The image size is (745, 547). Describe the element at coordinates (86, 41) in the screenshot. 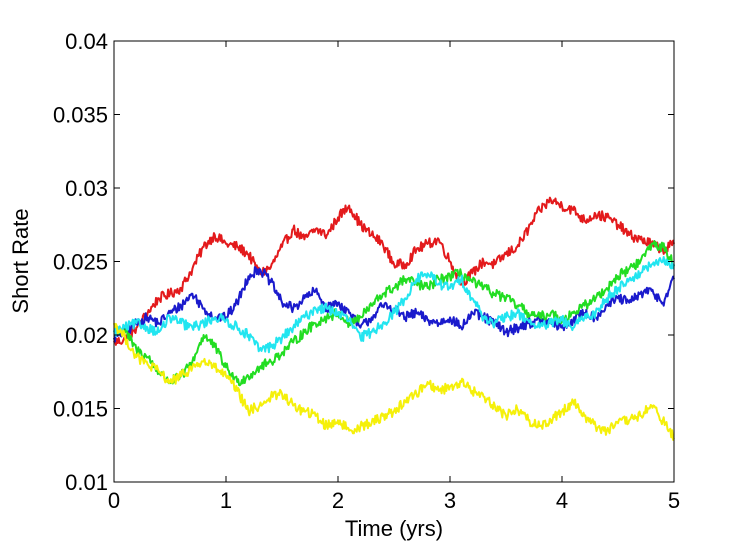

I see `y-tick-label: 0.04` at that location.